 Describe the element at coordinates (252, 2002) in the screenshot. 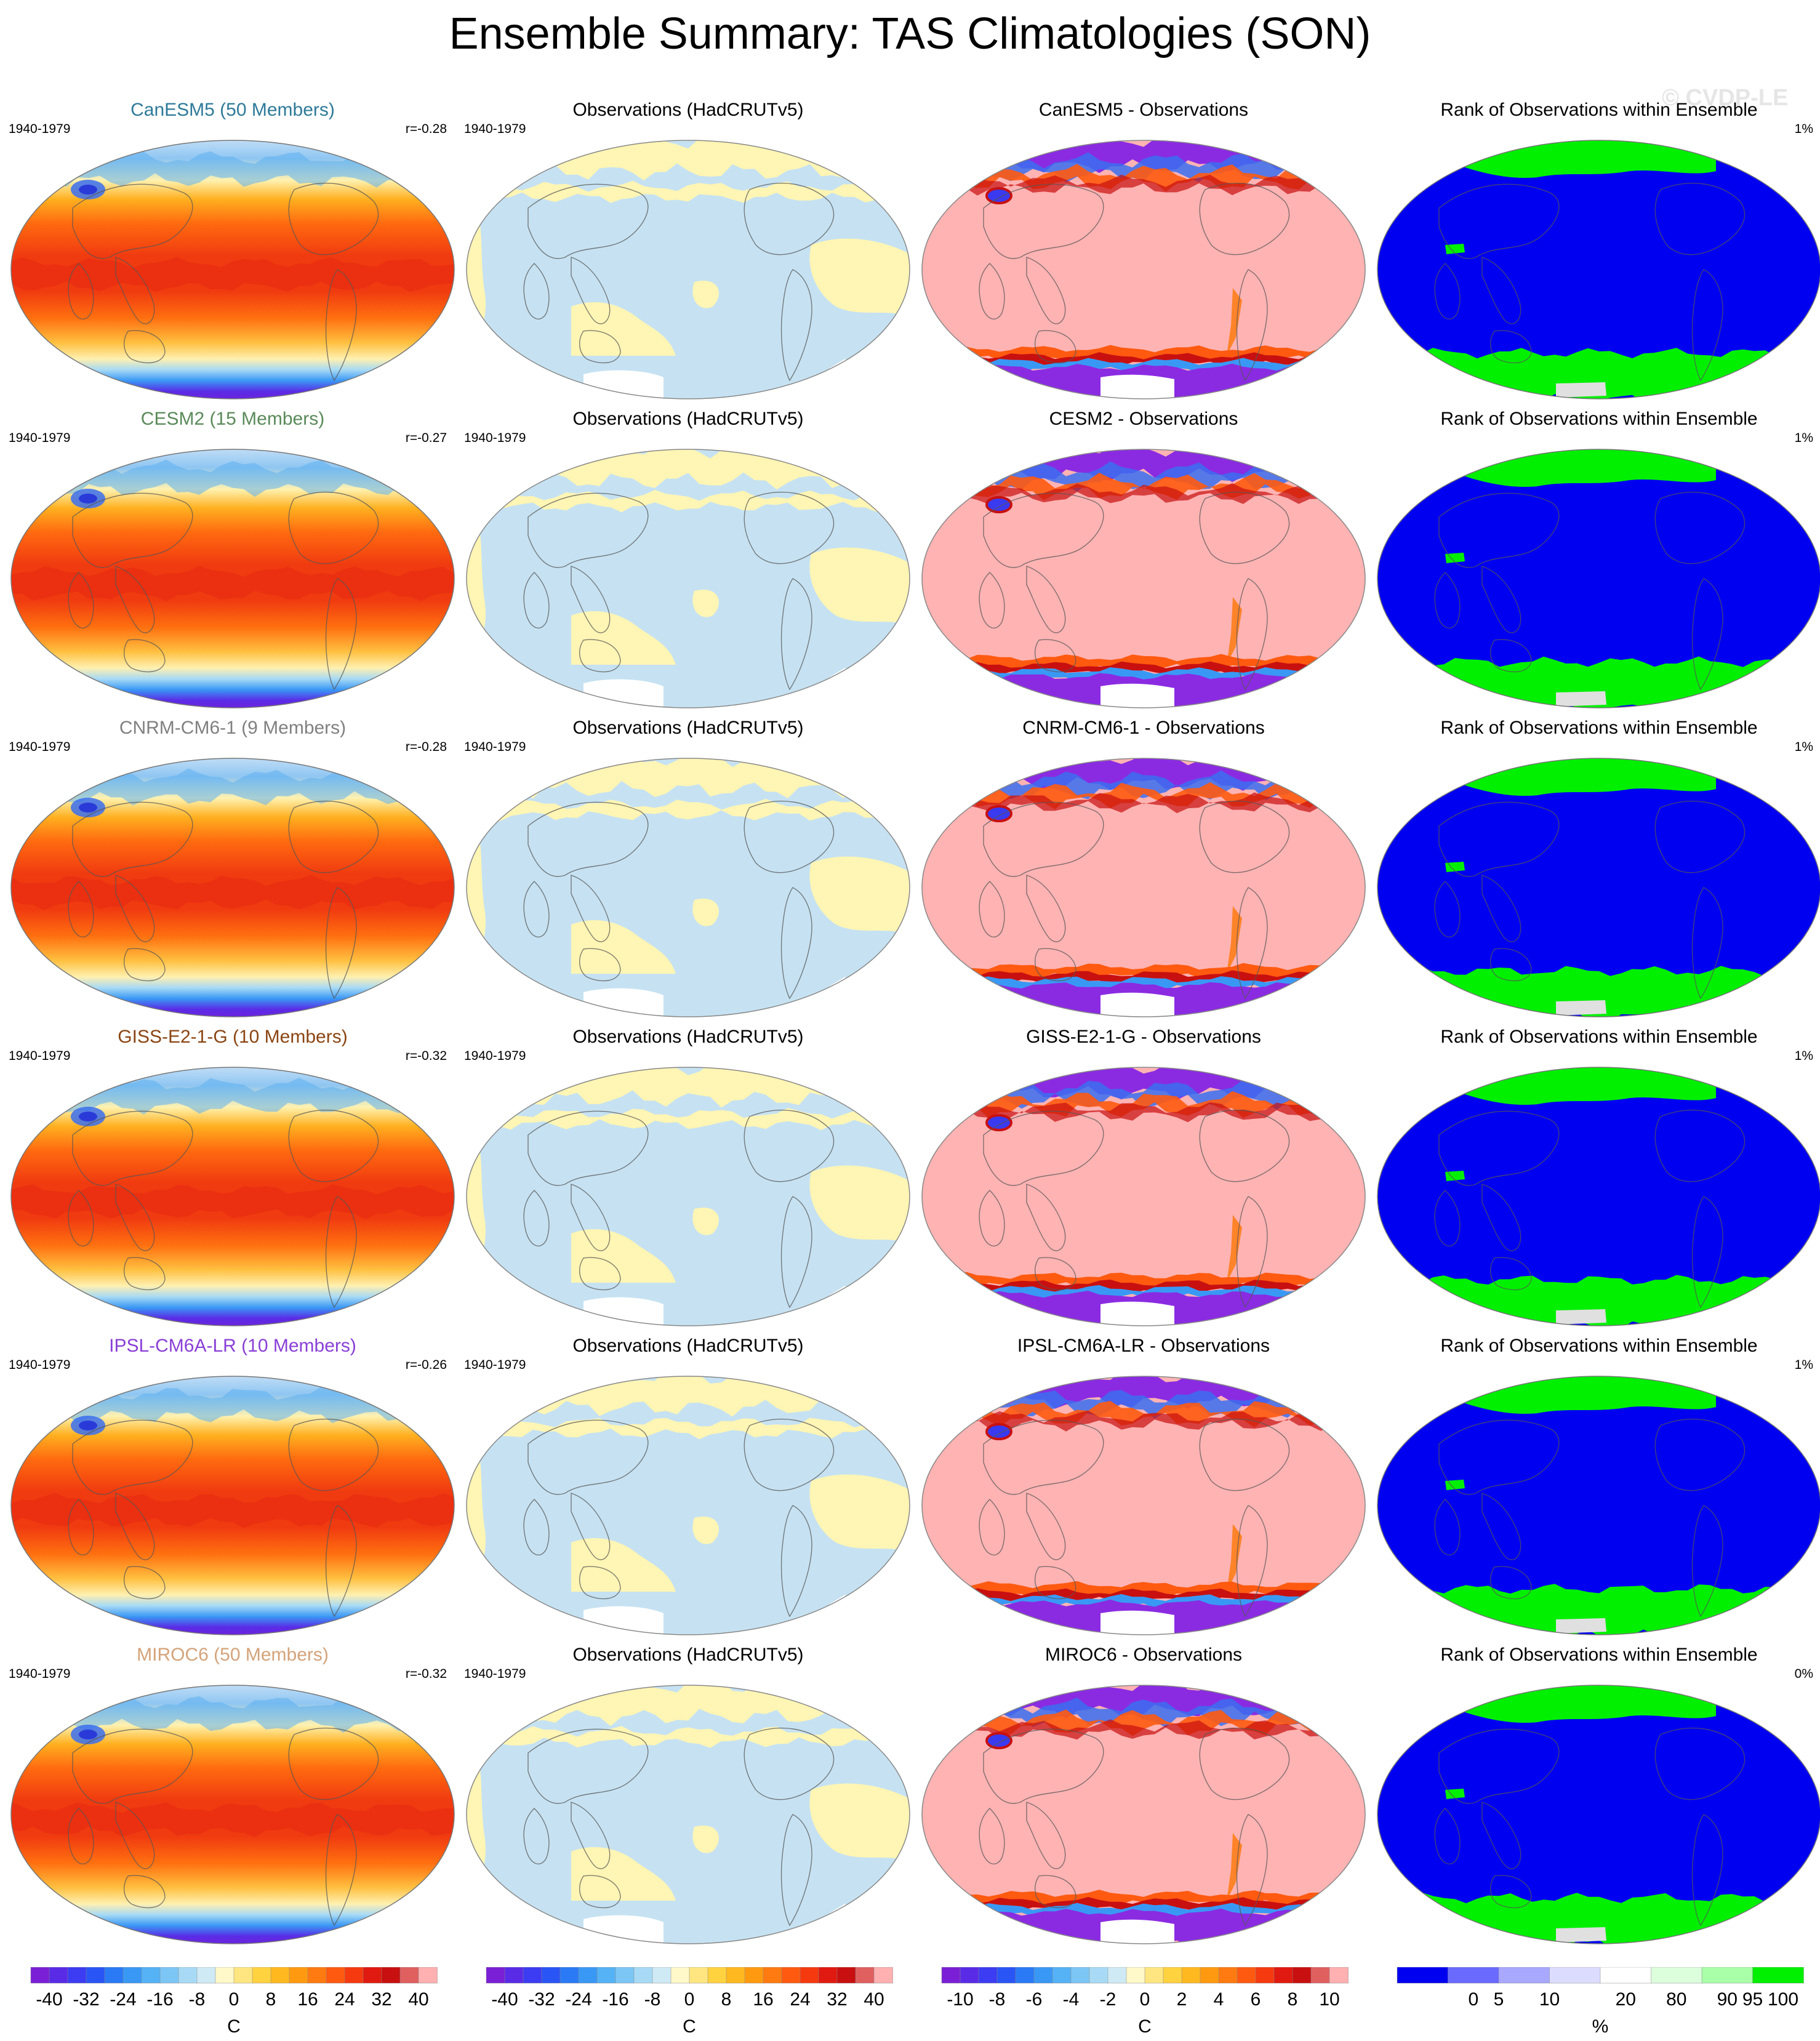

I see `colorbar: -40 -32 -24 -16 -8 0 8 16 24 32 40 C` at that location.